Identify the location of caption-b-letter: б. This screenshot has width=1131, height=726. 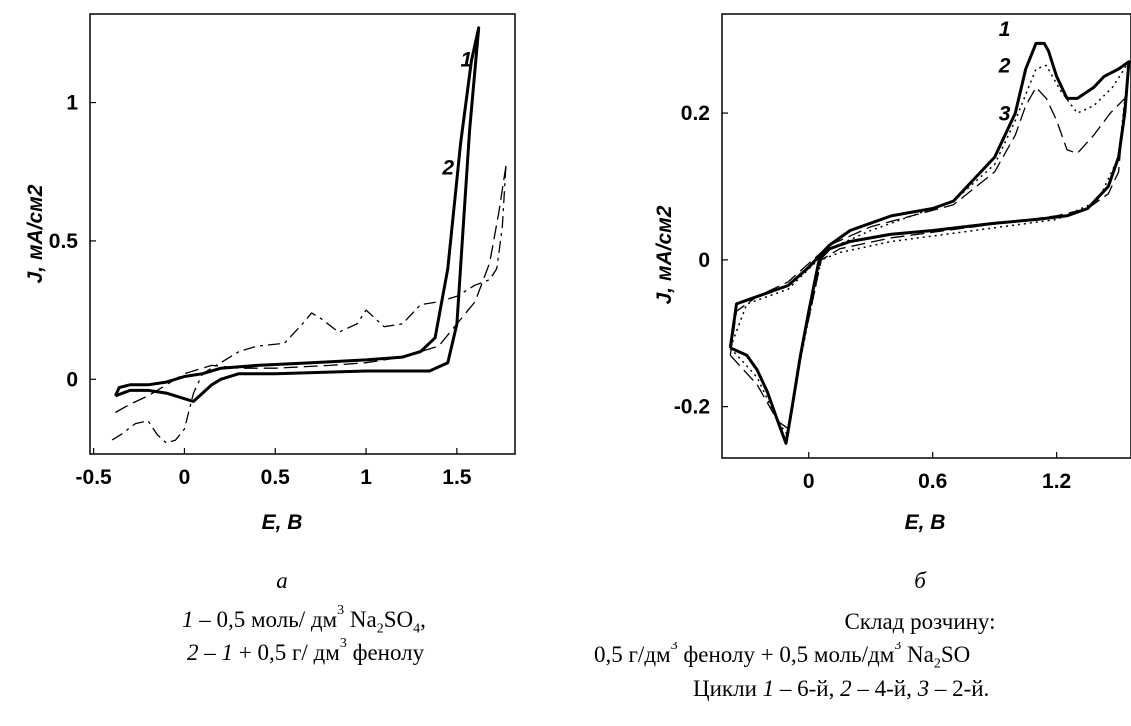
(920, 580).